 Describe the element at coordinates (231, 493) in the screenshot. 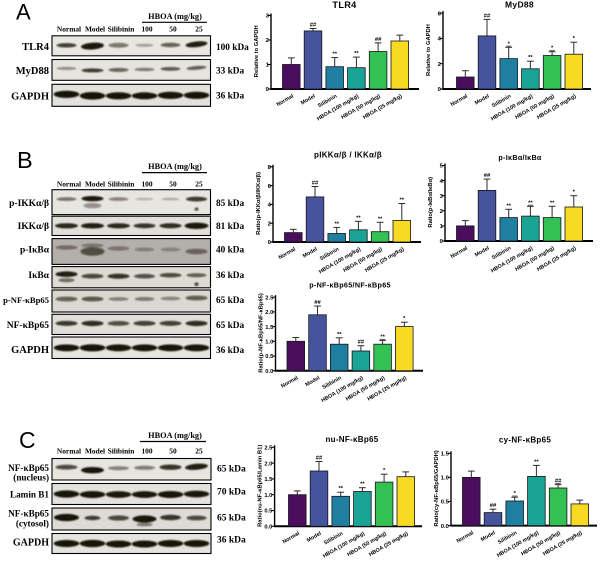

I see `svg-text: 70 kDa` at that location.